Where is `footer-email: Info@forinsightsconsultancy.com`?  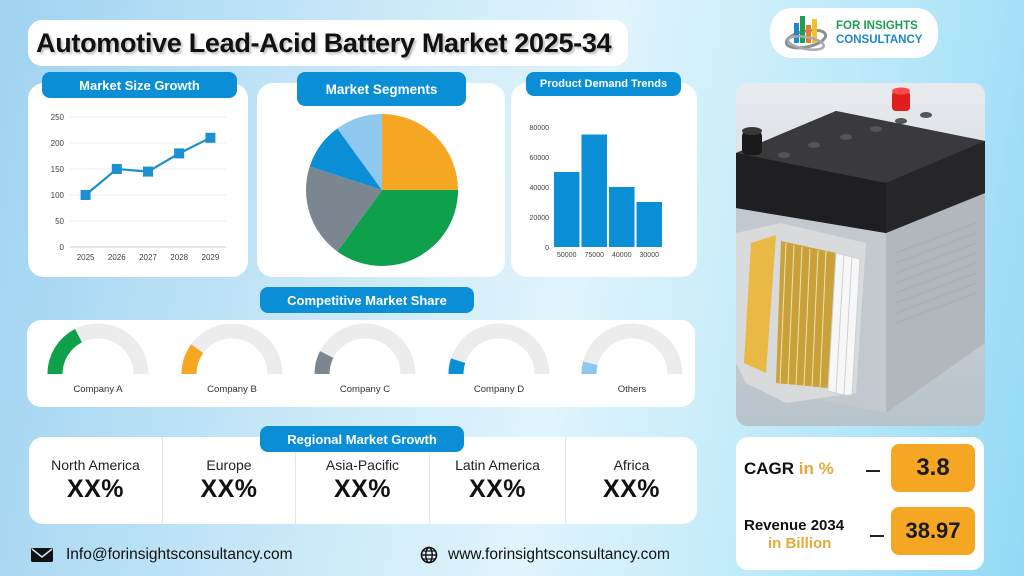
footer-email: Info@forinsightsconsultancy.com is located at coordinates (161, 555).